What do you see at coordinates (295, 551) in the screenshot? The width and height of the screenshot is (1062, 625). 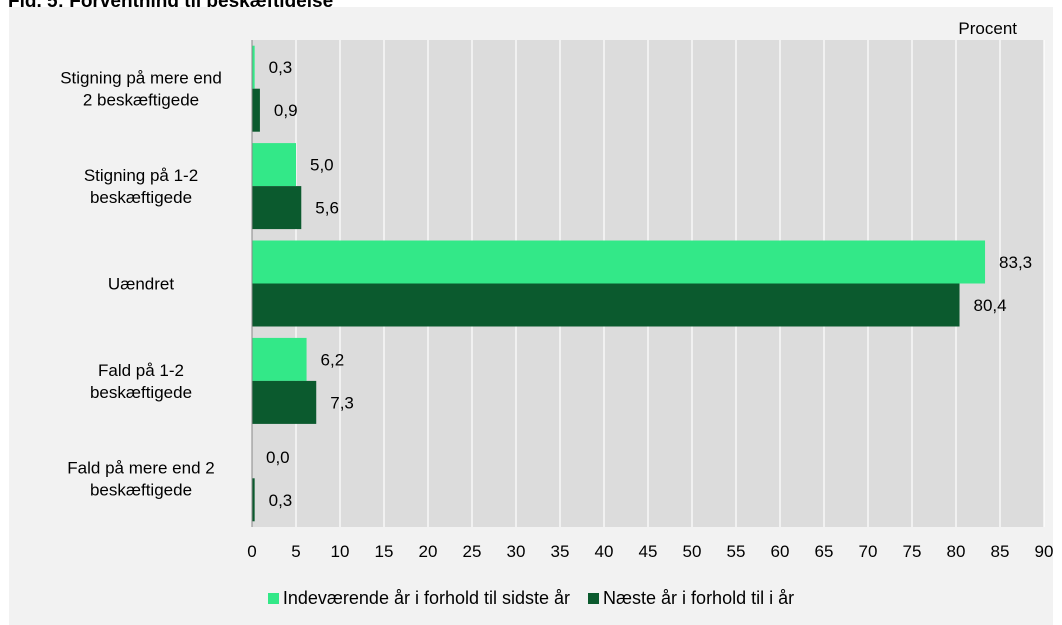 I see `x-tick-label: 5` at bounding box center [295, 551].